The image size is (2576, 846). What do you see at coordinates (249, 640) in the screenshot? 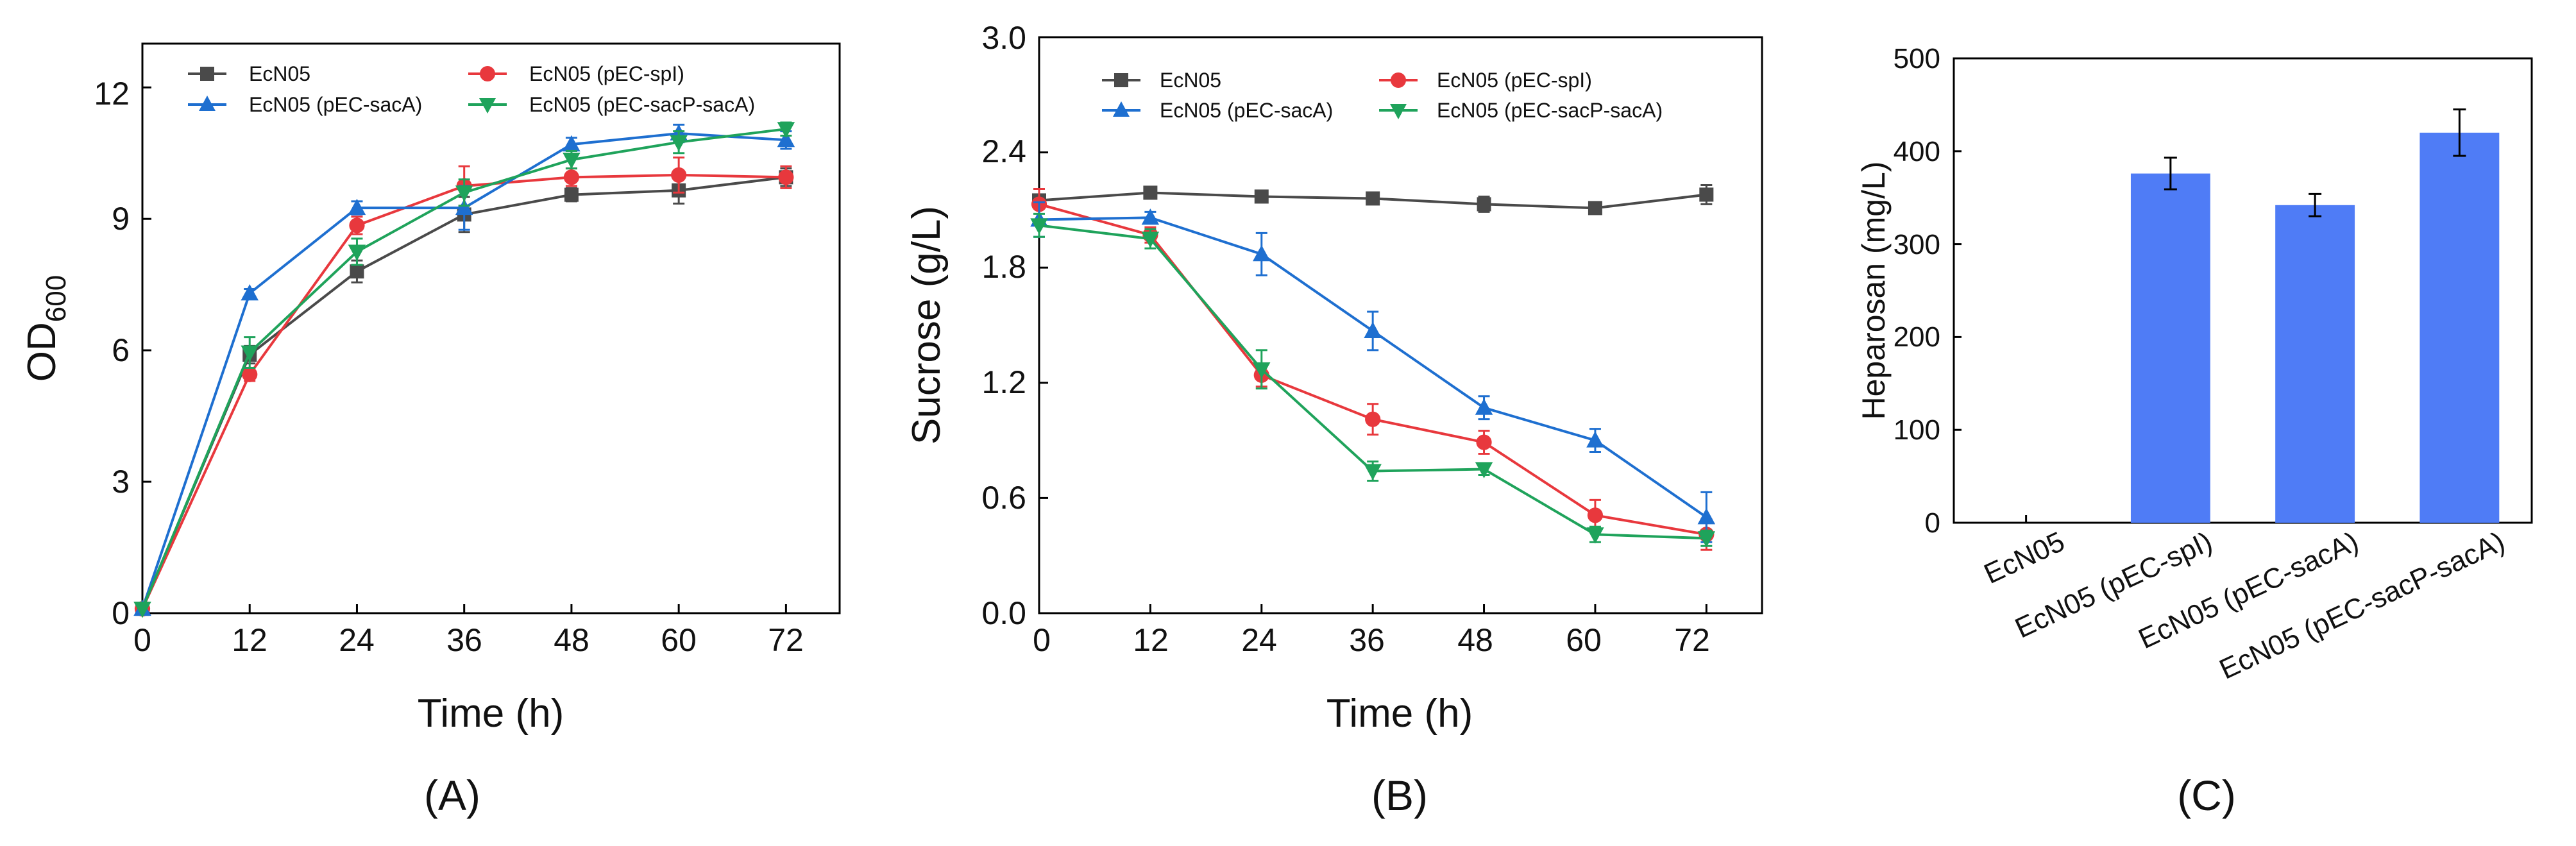
I see `xtick-label-a: 12` at bounding box center [249, 640].